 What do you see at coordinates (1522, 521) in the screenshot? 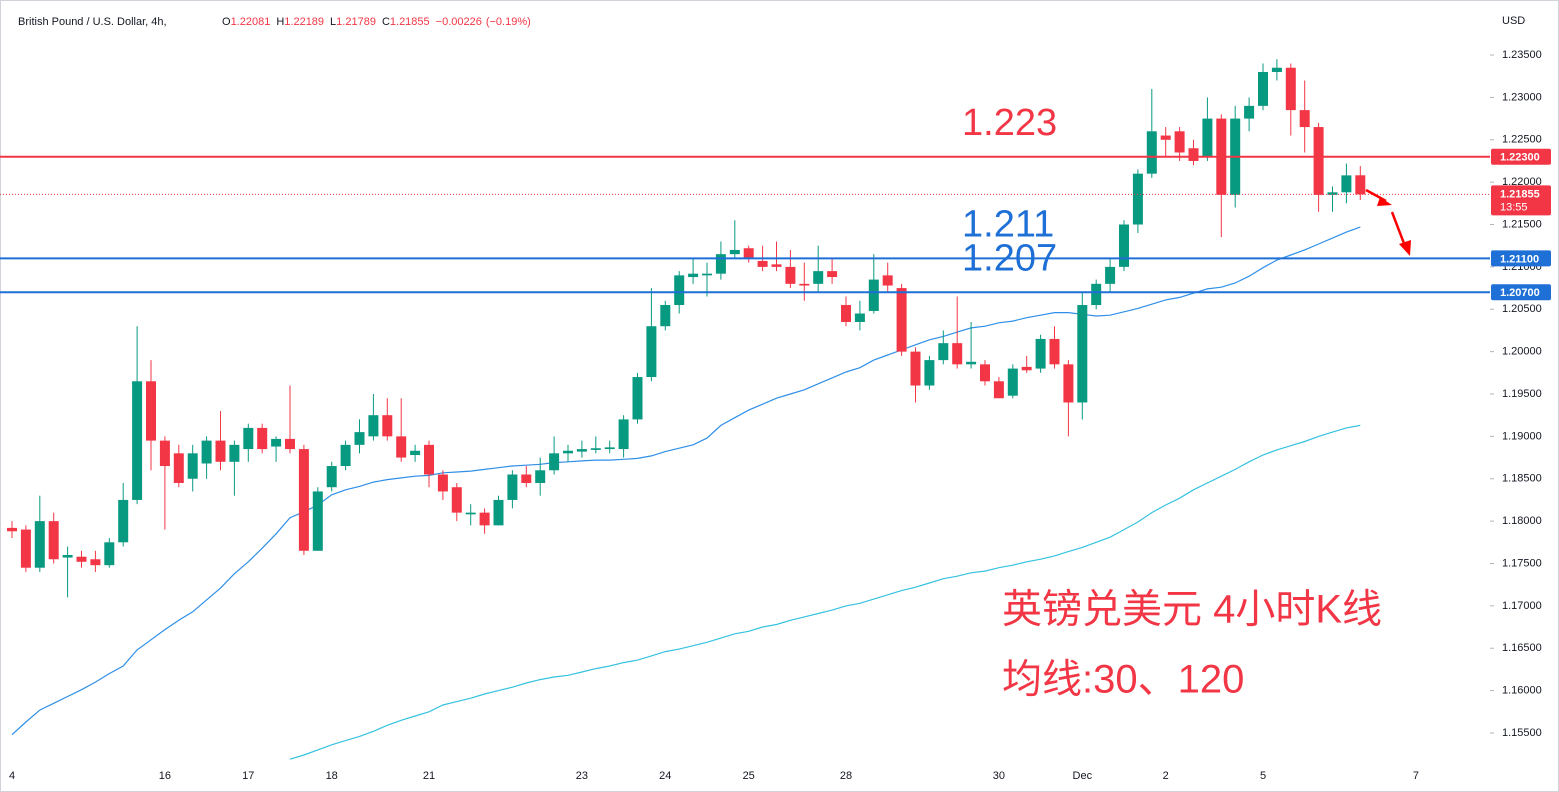
I see `y-tick-label: 1.18000` at bounding box center [1522, 521].